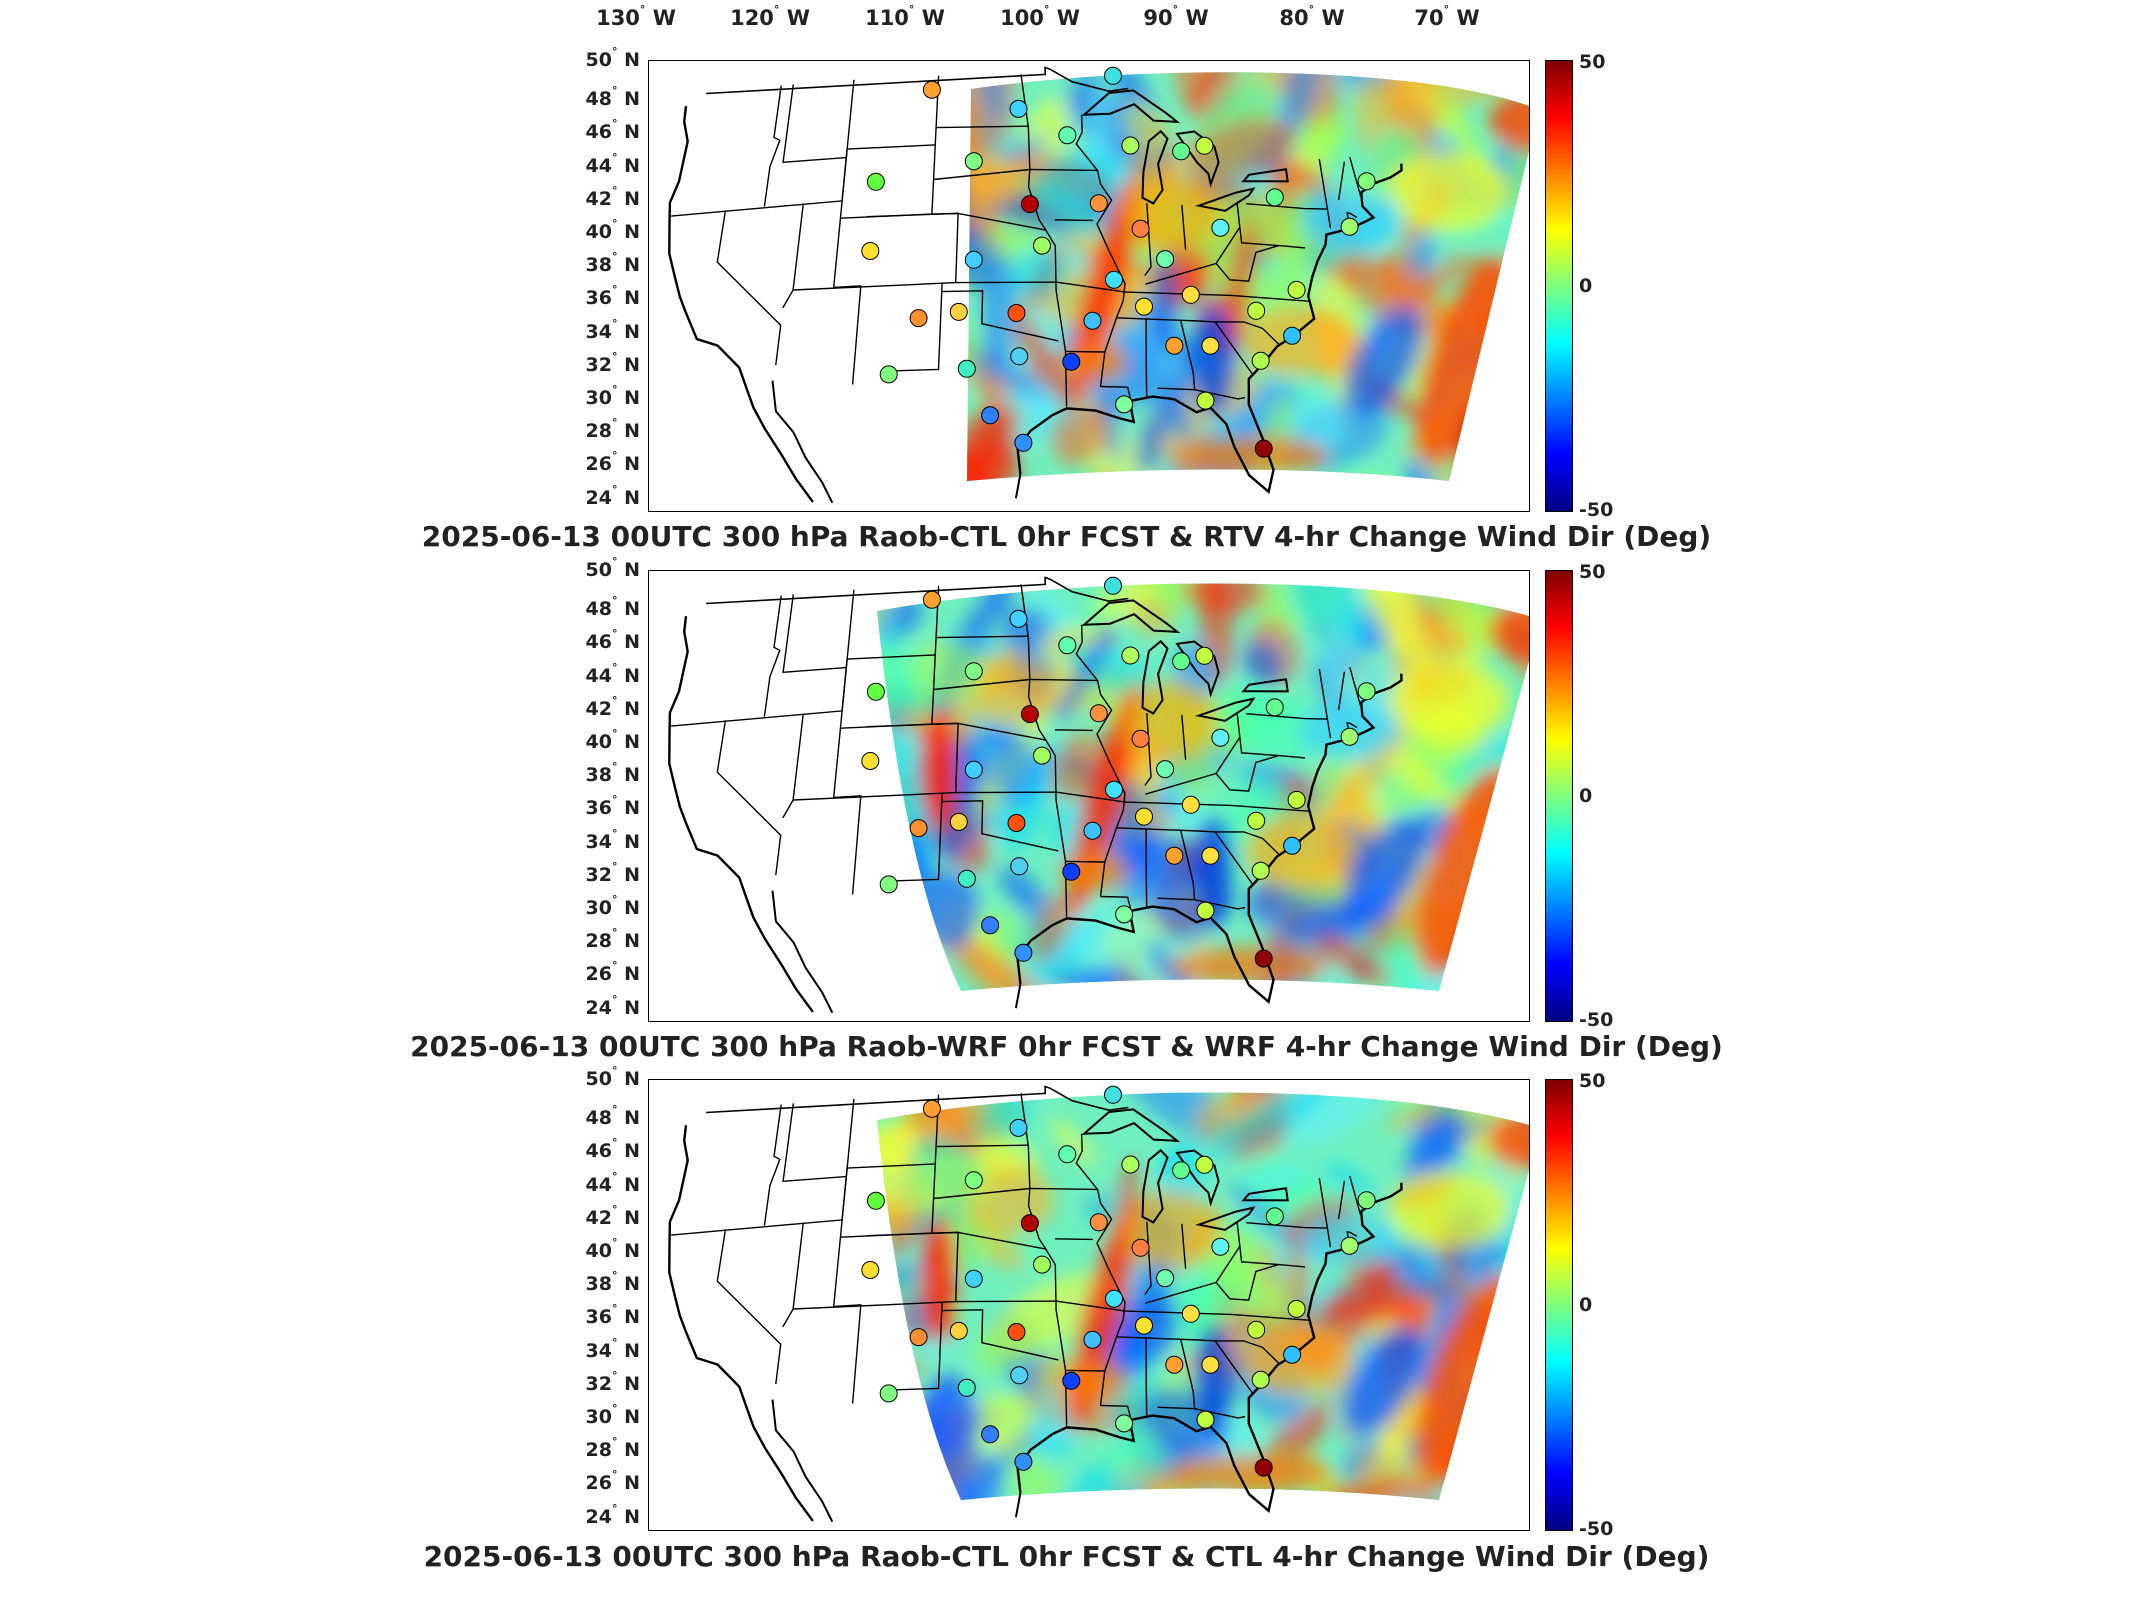 The image size is (2133, 1600). I want to click on lon-tick-label: 130° W, so click(636, 16).